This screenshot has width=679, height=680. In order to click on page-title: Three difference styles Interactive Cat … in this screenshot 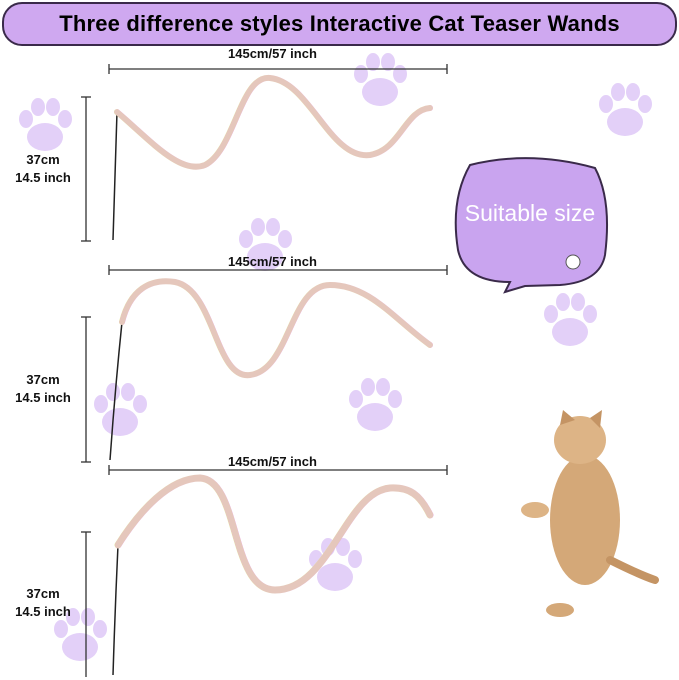, I will do `click(339, 24)`.